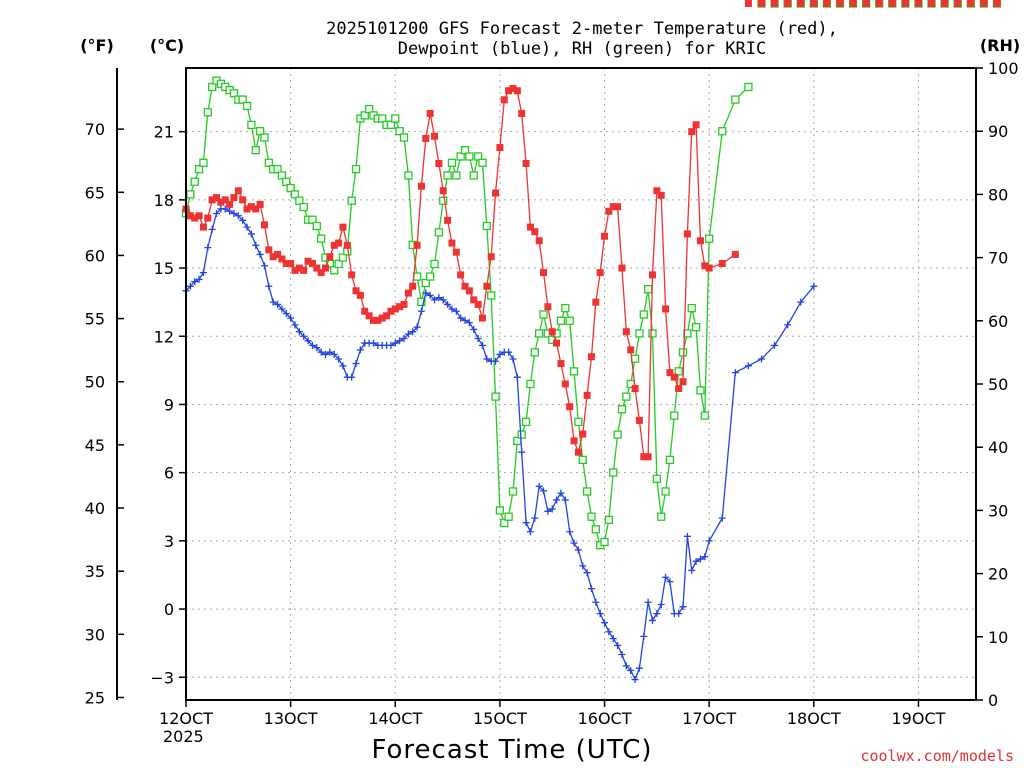 Image resolution: width=1024 pixels, height=768 pixels. What do you see at coordinates (709, 718) in the screenshot?
I see `time-tick-label: 17OCT` at bounding box center [709, 718].